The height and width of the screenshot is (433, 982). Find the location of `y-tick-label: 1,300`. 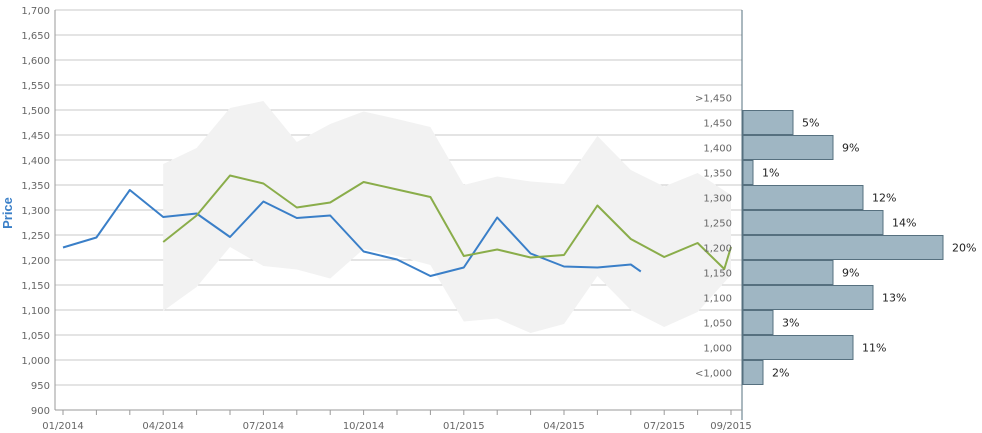

y-tick-label: 1,300 is located at coordinates (35, 211).